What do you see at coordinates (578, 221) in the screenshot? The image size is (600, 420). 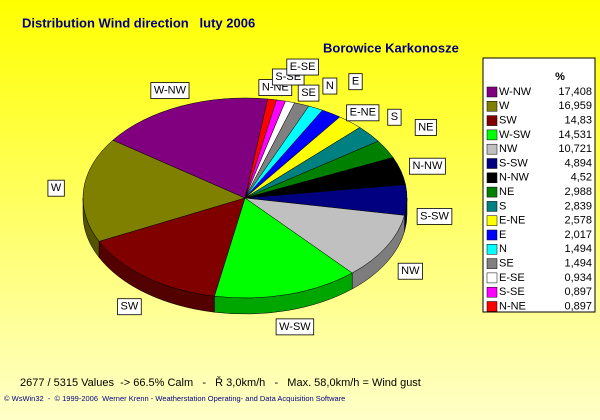 I see `legend-value: 2,578` at bounding box center [578, 221].